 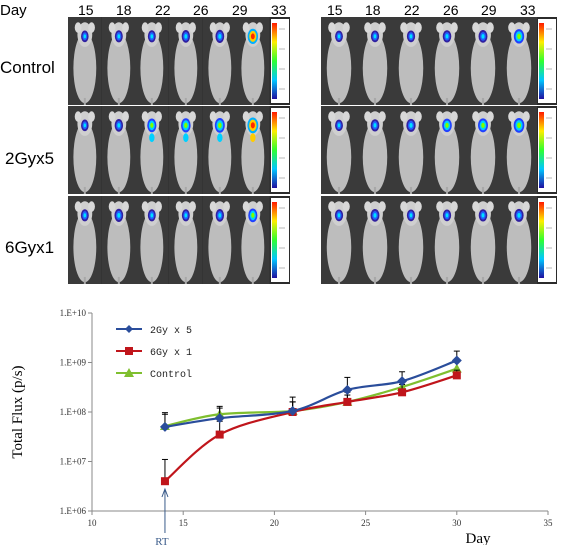 What do you see at coordinates (171, 353) in the screenshot?
I see `legend-label: 6Gy x 1` at bounding box center [171, 353].